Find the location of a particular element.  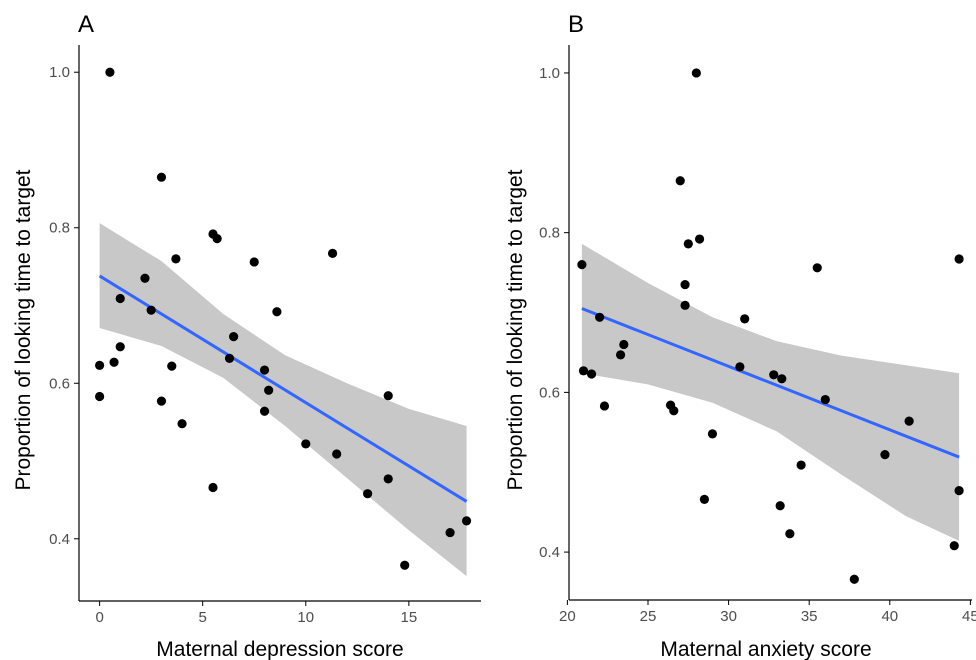

panel-a-x-tick-label: 5 is located at coordinates (203, 617).